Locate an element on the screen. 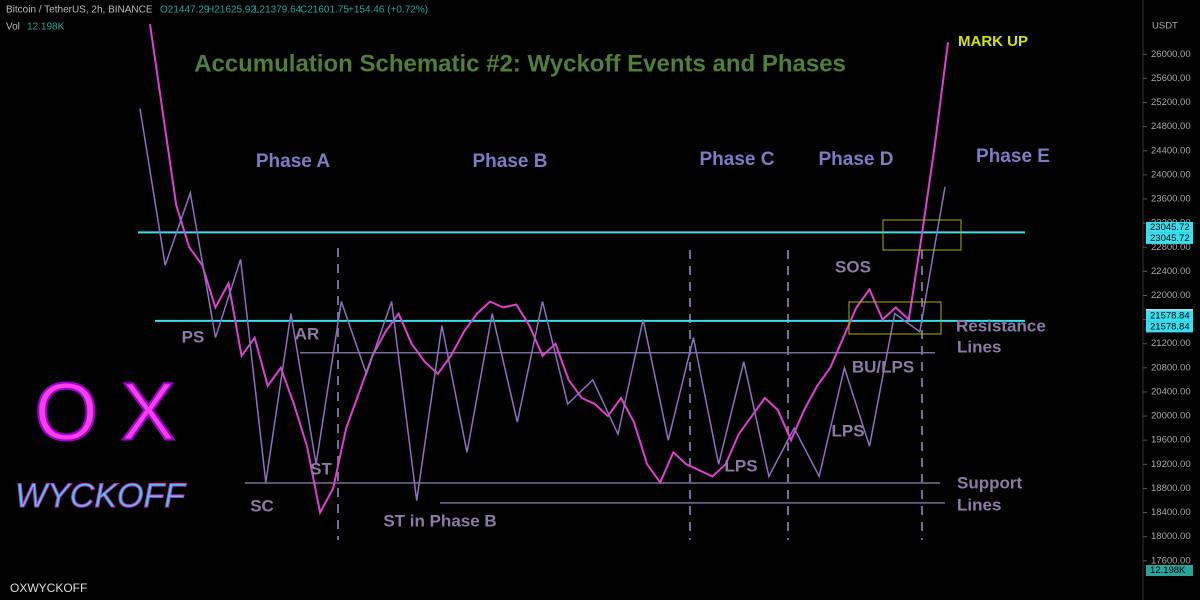 Image resolution: width=1200 pixels, height=600 pixels. close: C21601.75 is located at coordinates (324, 10).